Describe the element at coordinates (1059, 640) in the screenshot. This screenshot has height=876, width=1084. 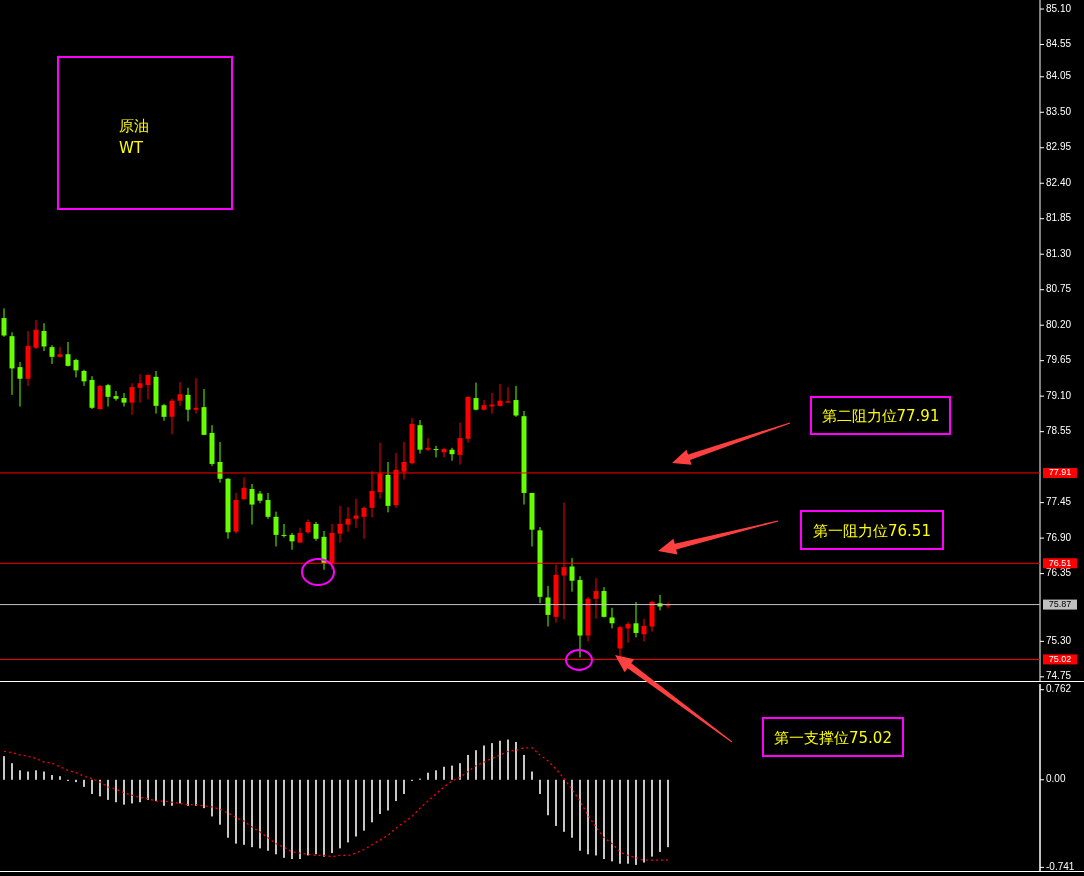
I see `y-tick-label: 75.30` at that location.